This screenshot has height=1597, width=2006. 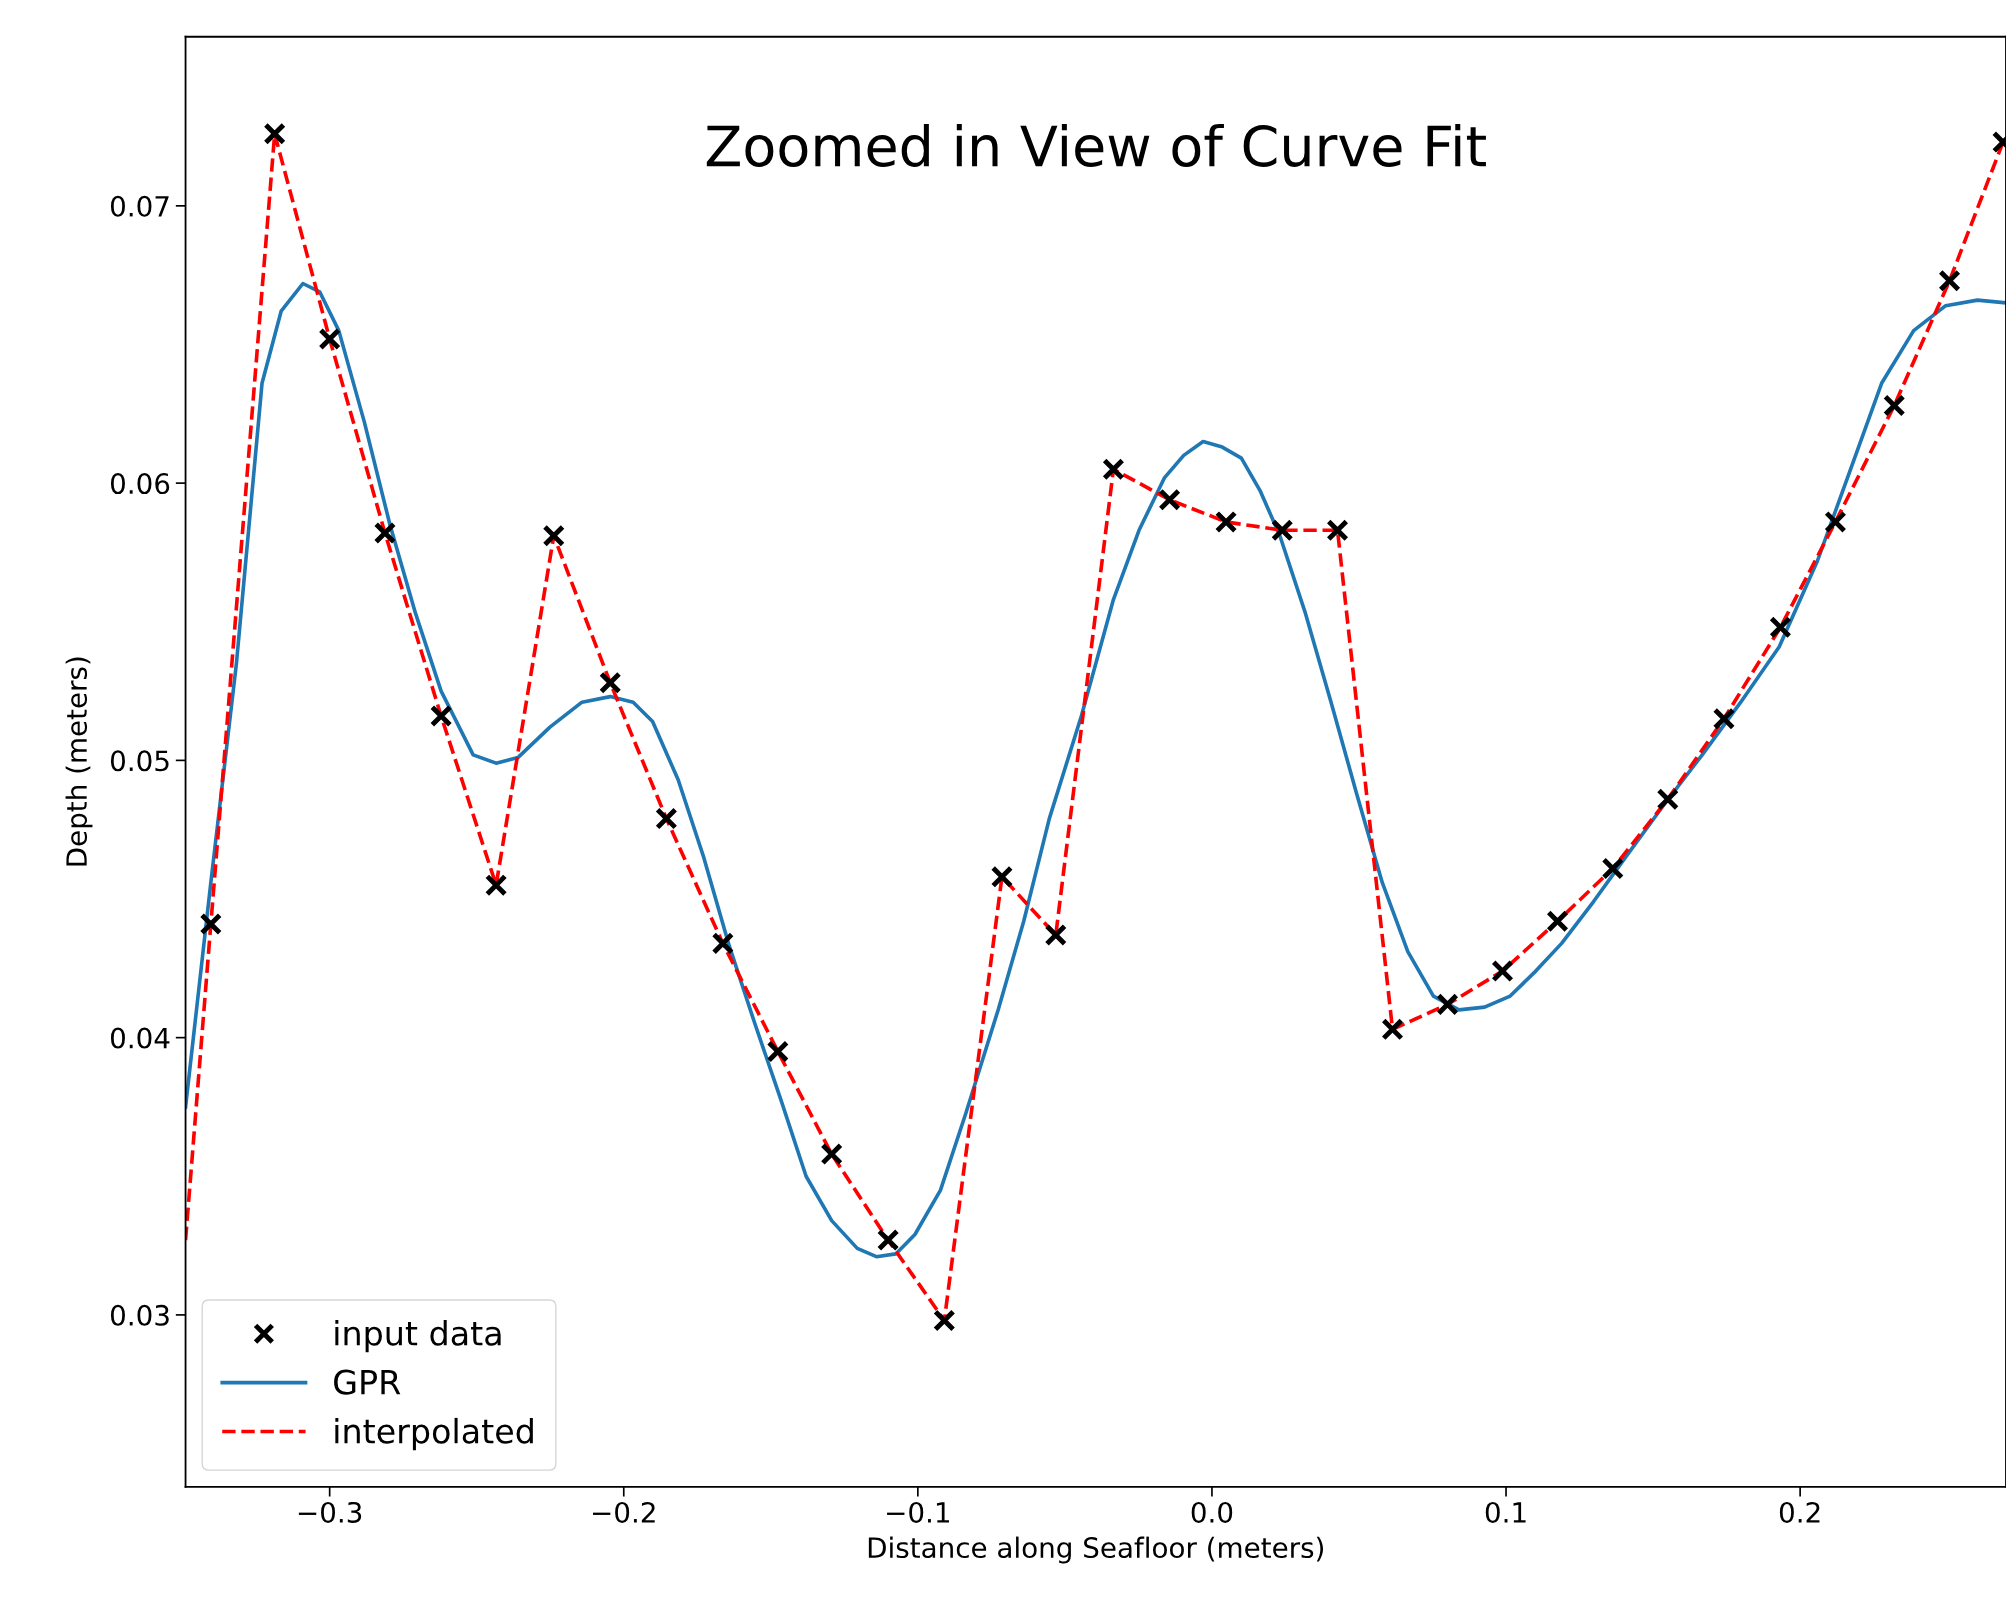 I want to click on x-tick-label: −0.1, so click(x=918, y=1512).